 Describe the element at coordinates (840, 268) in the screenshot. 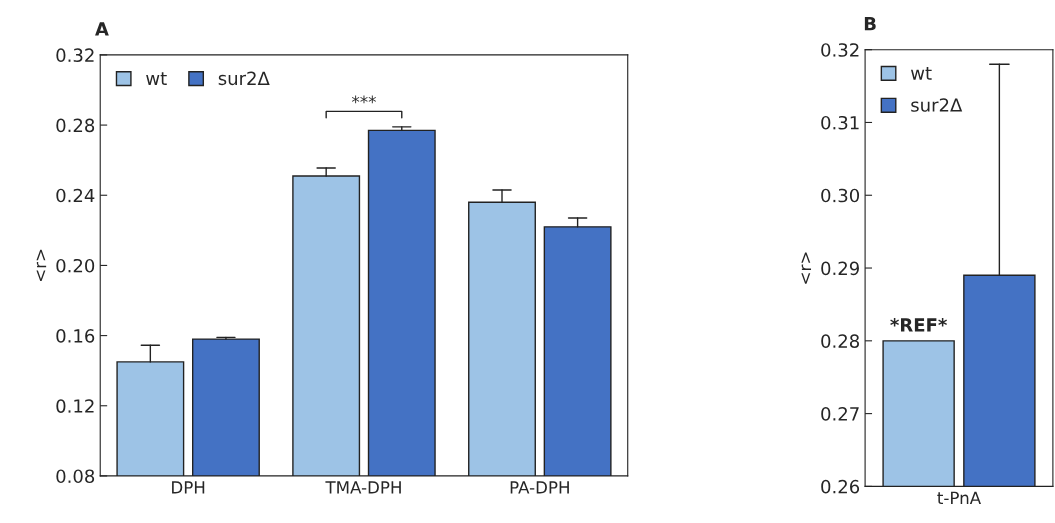

I see `y-tick-label: 0.29` at that location.